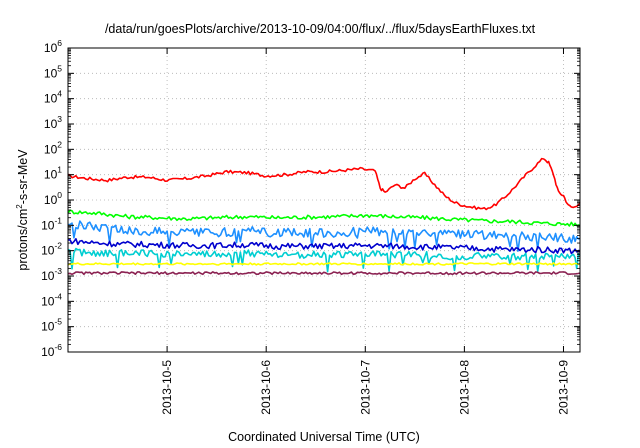 The height and width of the screenshot is (448, 640). Describe the element at coordinates (53, 122) in the screenshot. I see `y-tick-label: 10³` at that location.